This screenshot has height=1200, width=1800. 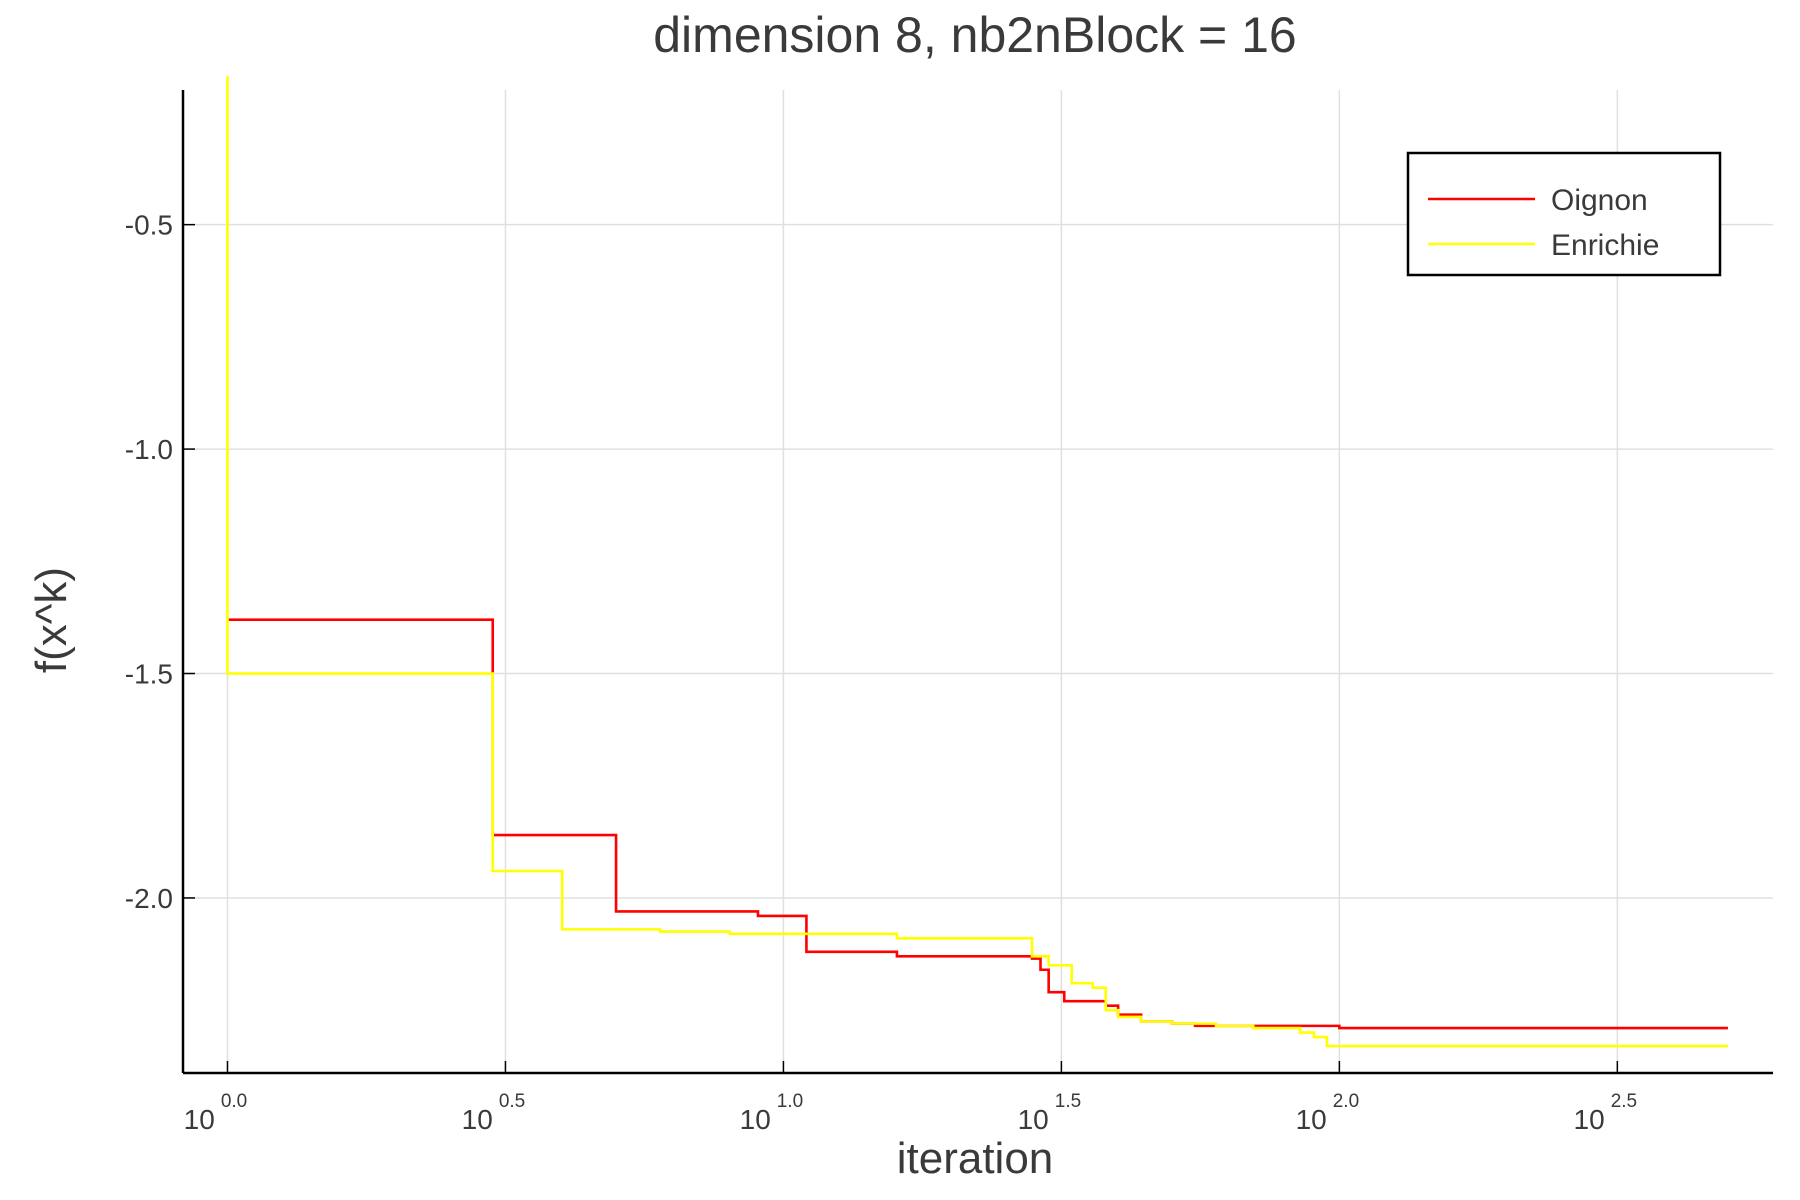 I want to click on x-tick-label: 101.5, so click(x=1050, y=1113).